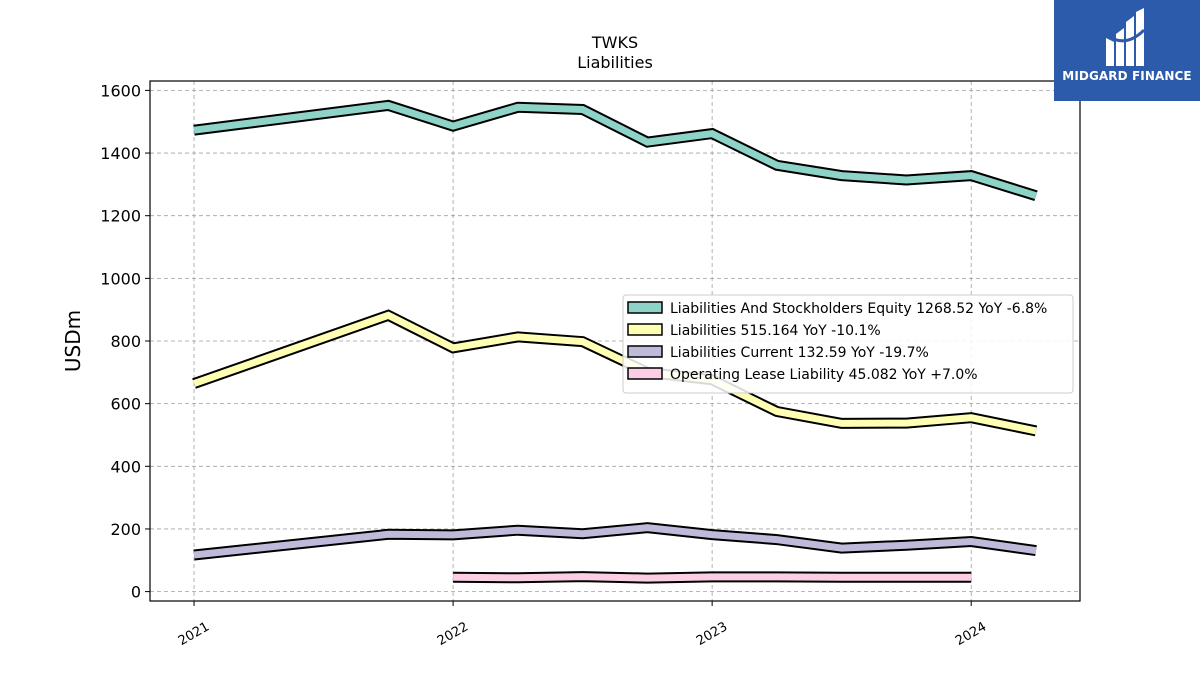  I want to click on series-liabilities-current, so click(615, 541).